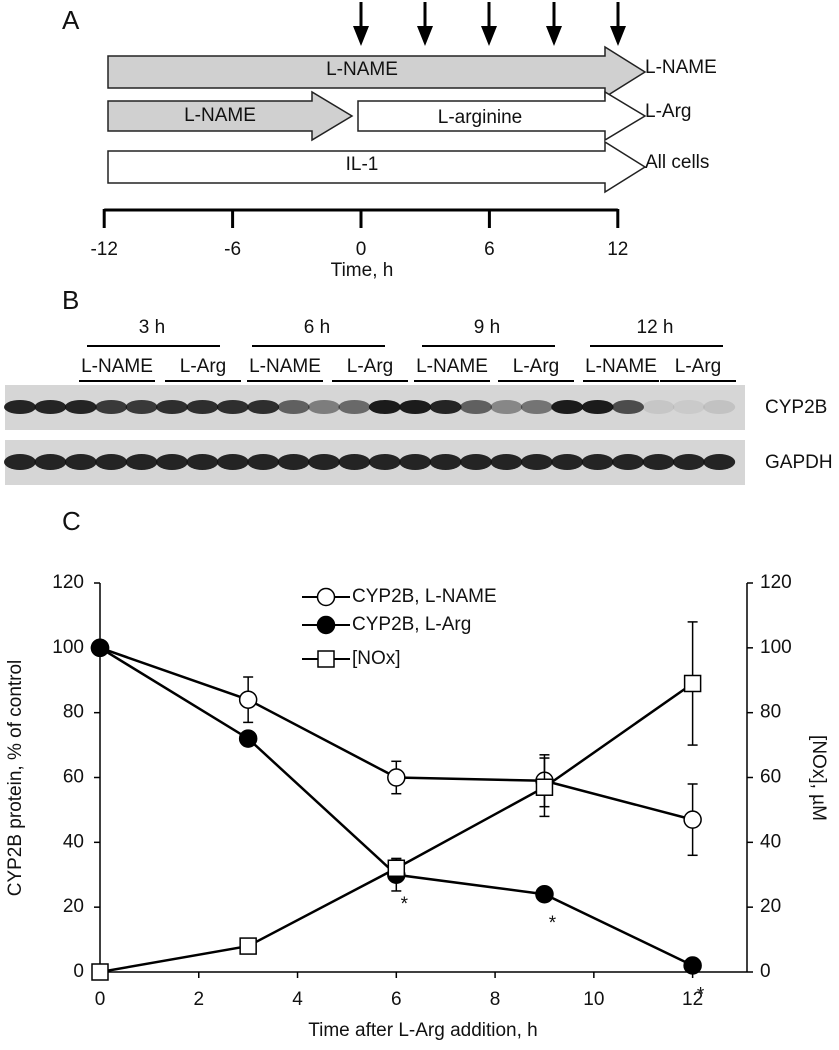 This screenshot has width=839, height=1050. Describe the element at coordinates (424, 596) in the screenshot. I see `legend-label: CYP2B, L-NAME` at that location.